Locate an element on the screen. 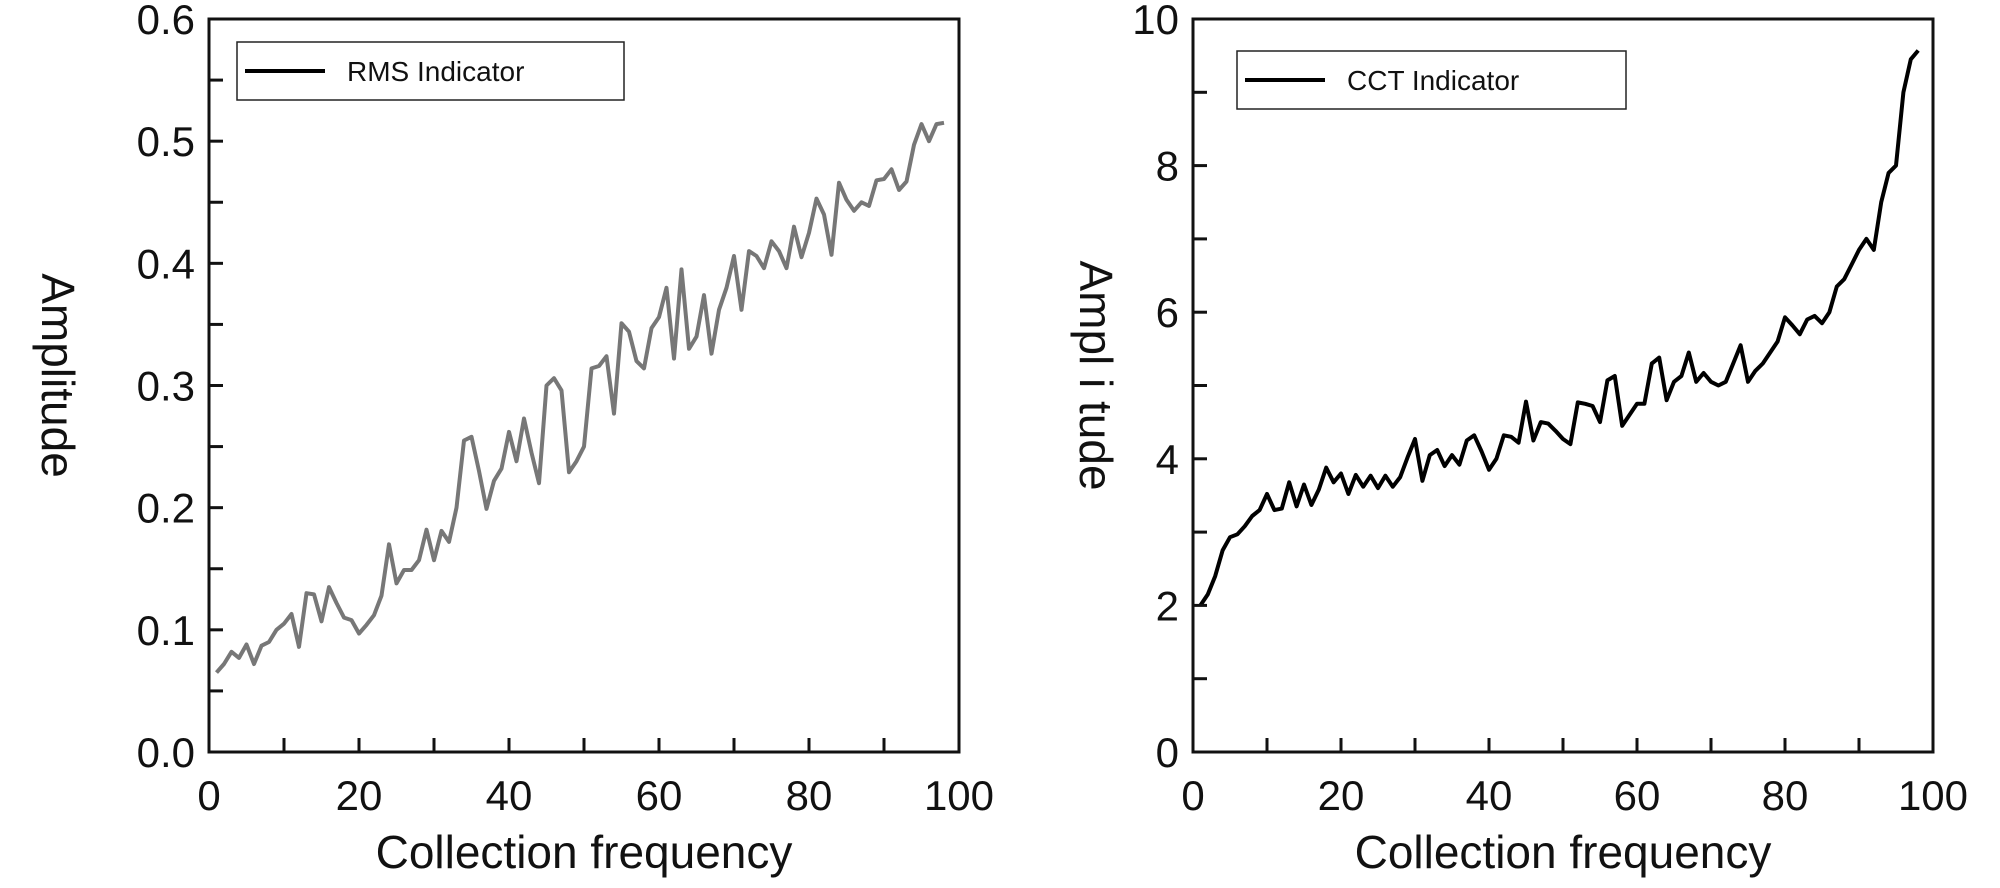 The height and width of the screenshot is (888, 2000). y-tick-label: 0.5 is located at coordinates (166, 141).